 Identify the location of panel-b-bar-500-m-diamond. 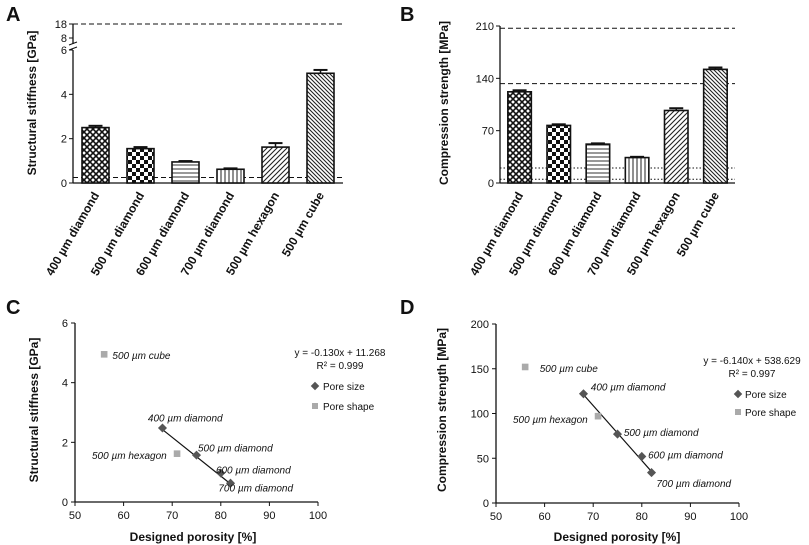
(559, 154).